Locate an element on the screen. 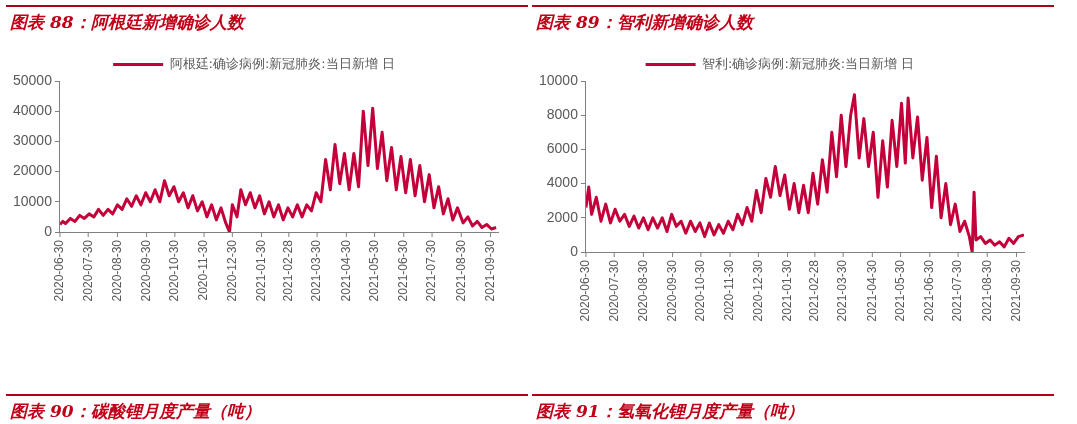 The height and width of the screenshot is (424, 1077). chart-title: 图表 89：智利新增确诊人数 is located at coordinates (793, 19).